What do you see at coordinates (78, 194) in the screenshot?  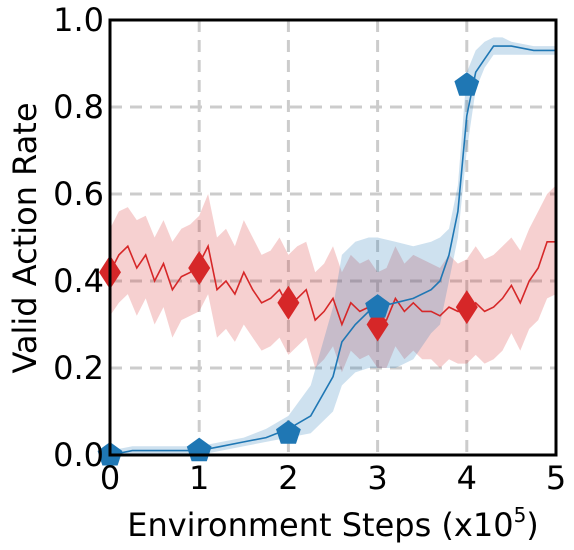 I see `y-tick-label: 0.6` at bounding box center [78, 194].